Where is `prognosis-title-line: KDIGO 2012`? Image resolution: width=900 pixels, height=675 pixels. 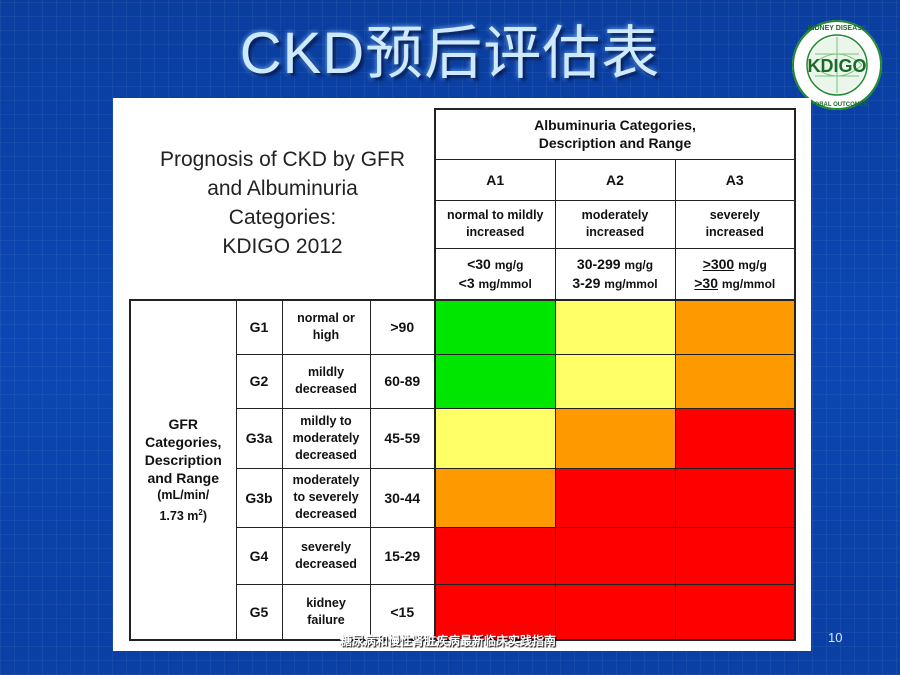
prognosis-title-line: KDIGO 2012 is located at coordinates (282, 246).